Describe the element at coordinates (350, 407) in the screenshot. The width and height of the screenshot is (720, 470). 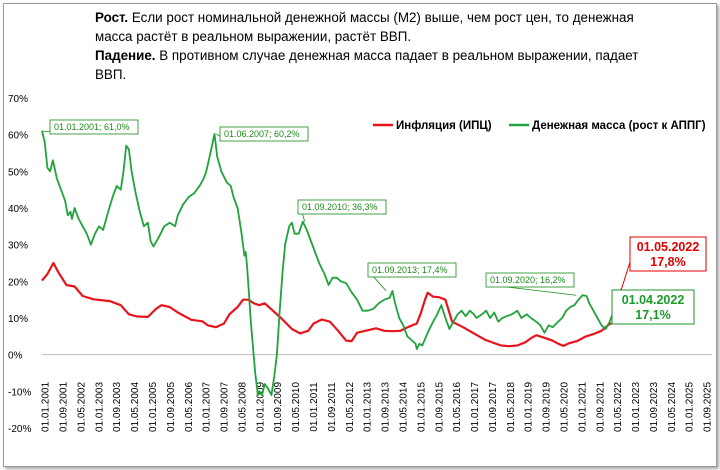
I see `x-tick-label: 01.05.2012` at that location.